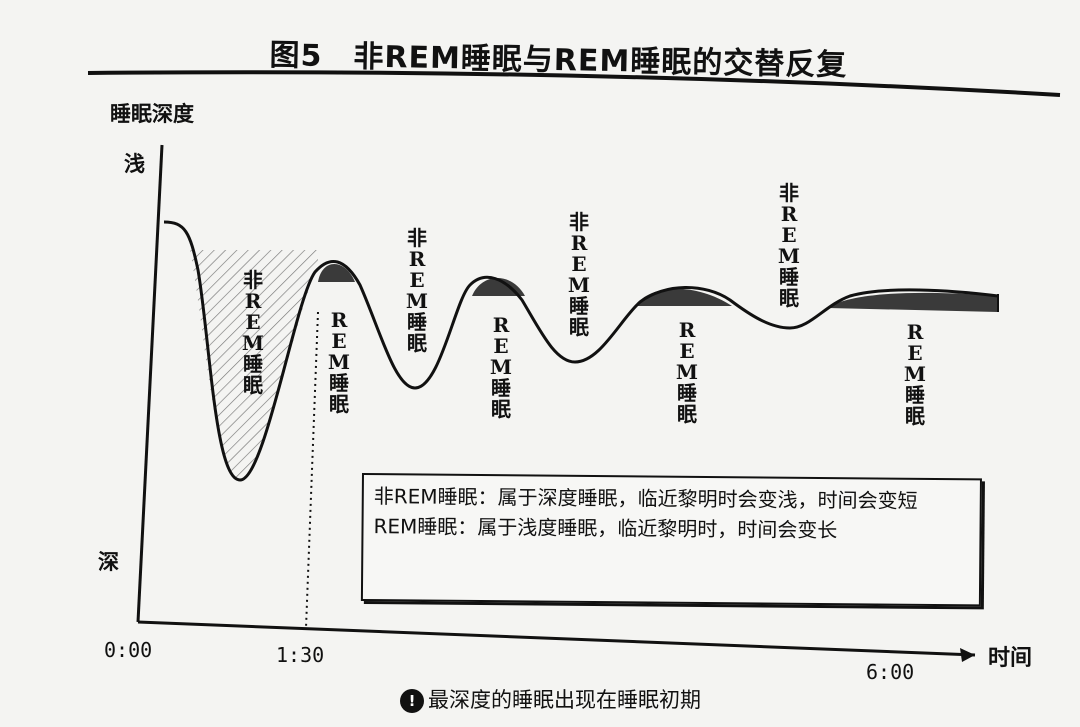 The height and width of the screenshot is (727, 1080). What do you see at coordinates (967, 655) in the screenshot?
I see `x-axis-arrow` at bounding box center [967, 655].